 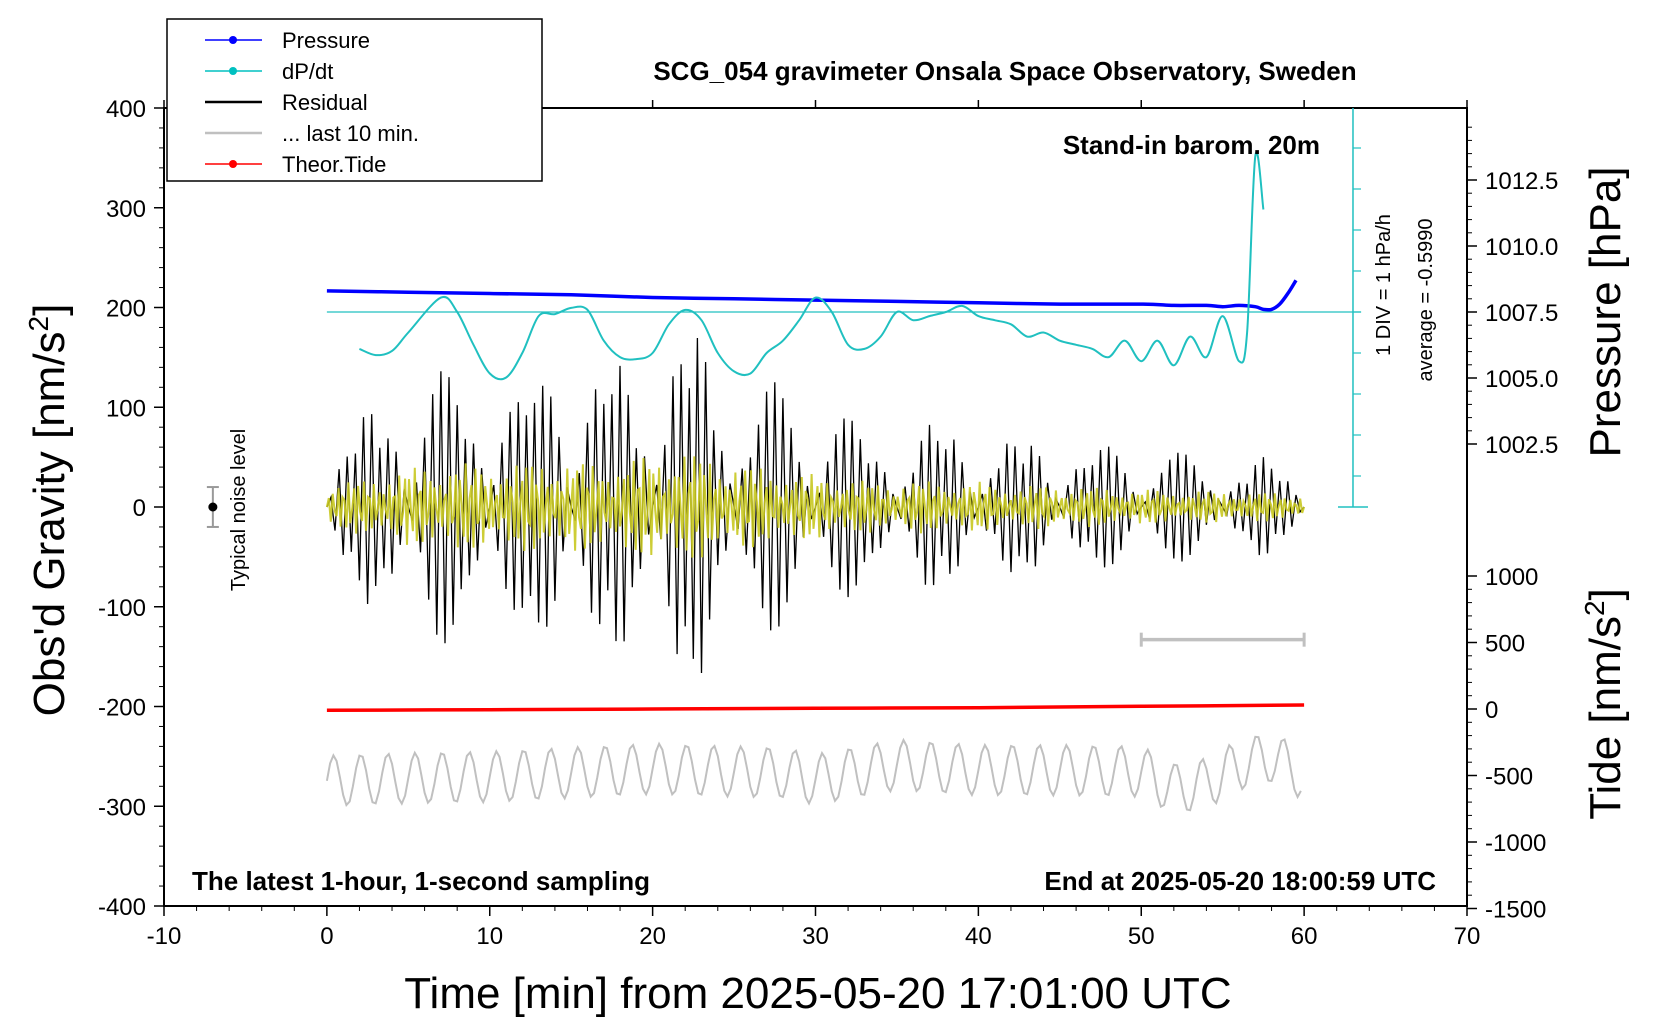 What do you see at coordinates (122, 708) in the screenshot?
I see `y-tick-label: -200` at bounding box center [122, 708].